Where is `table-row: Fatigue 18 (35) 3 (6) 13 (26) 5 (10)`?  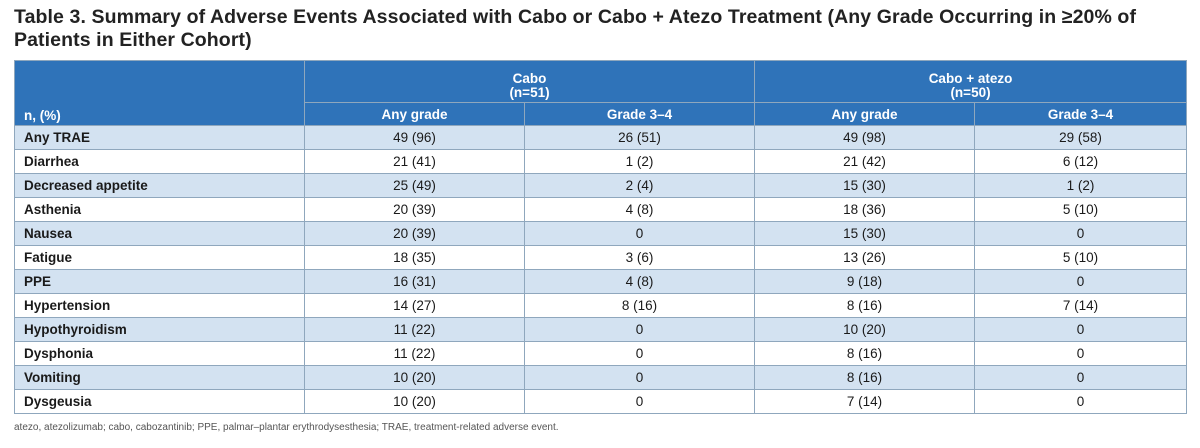 table-row: Fatigue 18 (35) 3 (6) 13 (26) 5 (10) is located at coordinates (601, 257).